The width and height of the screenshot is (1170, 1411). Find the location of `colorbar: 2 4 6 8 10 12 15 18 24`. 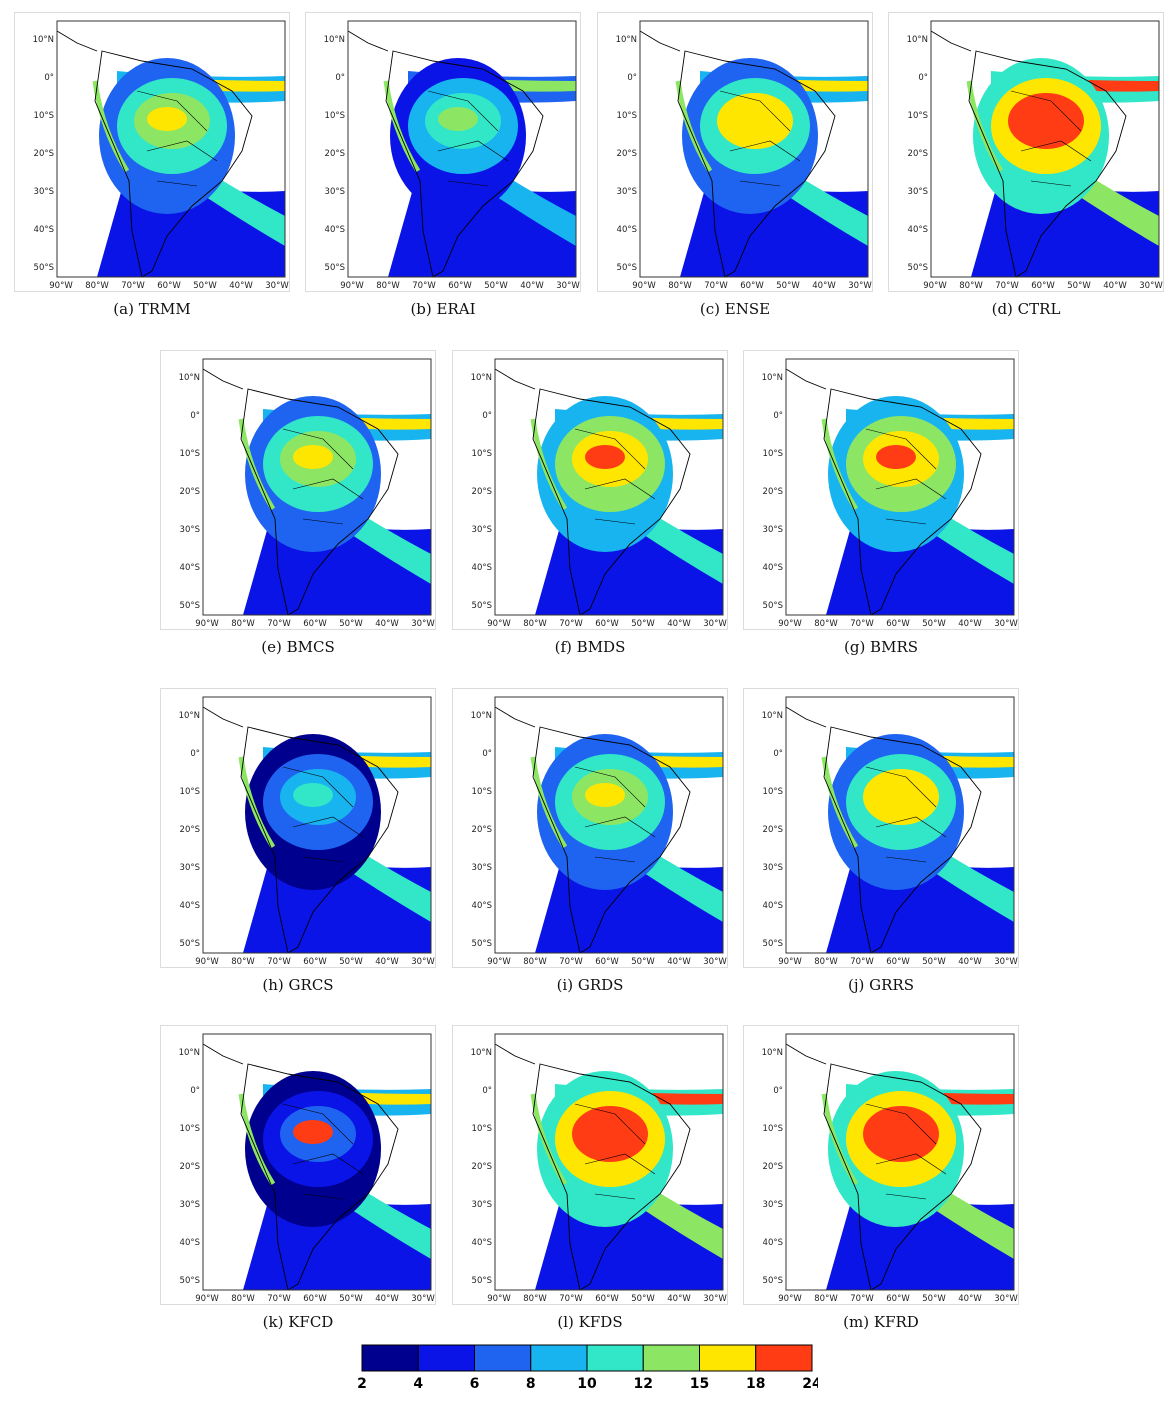

colorbar: 2 4 6 8 10 12 15 18 24 is located at coordinates (587, 1368).